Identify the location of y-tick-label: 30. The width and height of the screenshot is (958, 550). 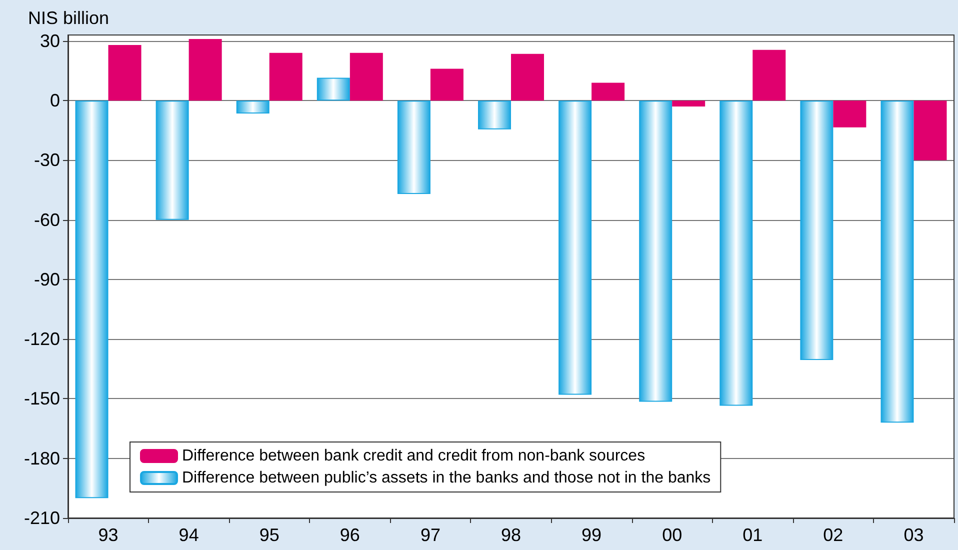
(50, 40).